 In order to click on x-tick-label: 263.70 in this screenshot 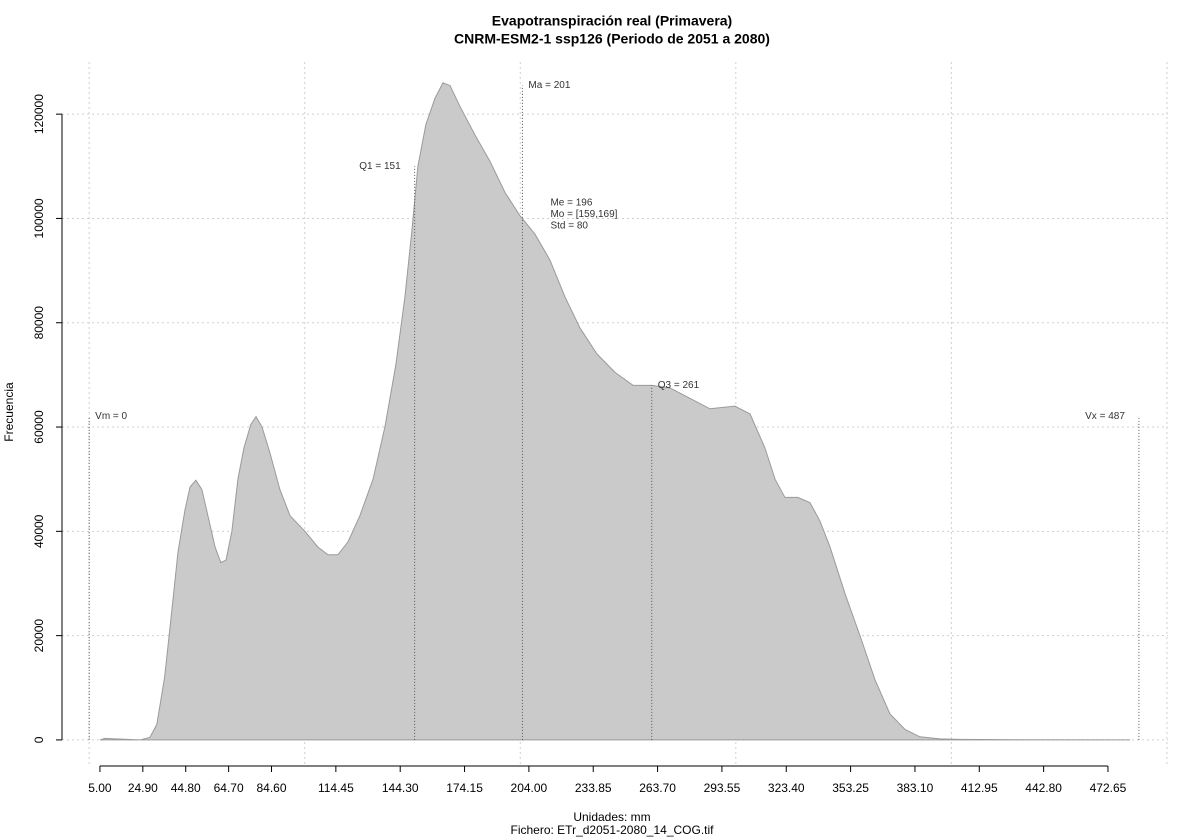, I will do `click(657, 788)`.